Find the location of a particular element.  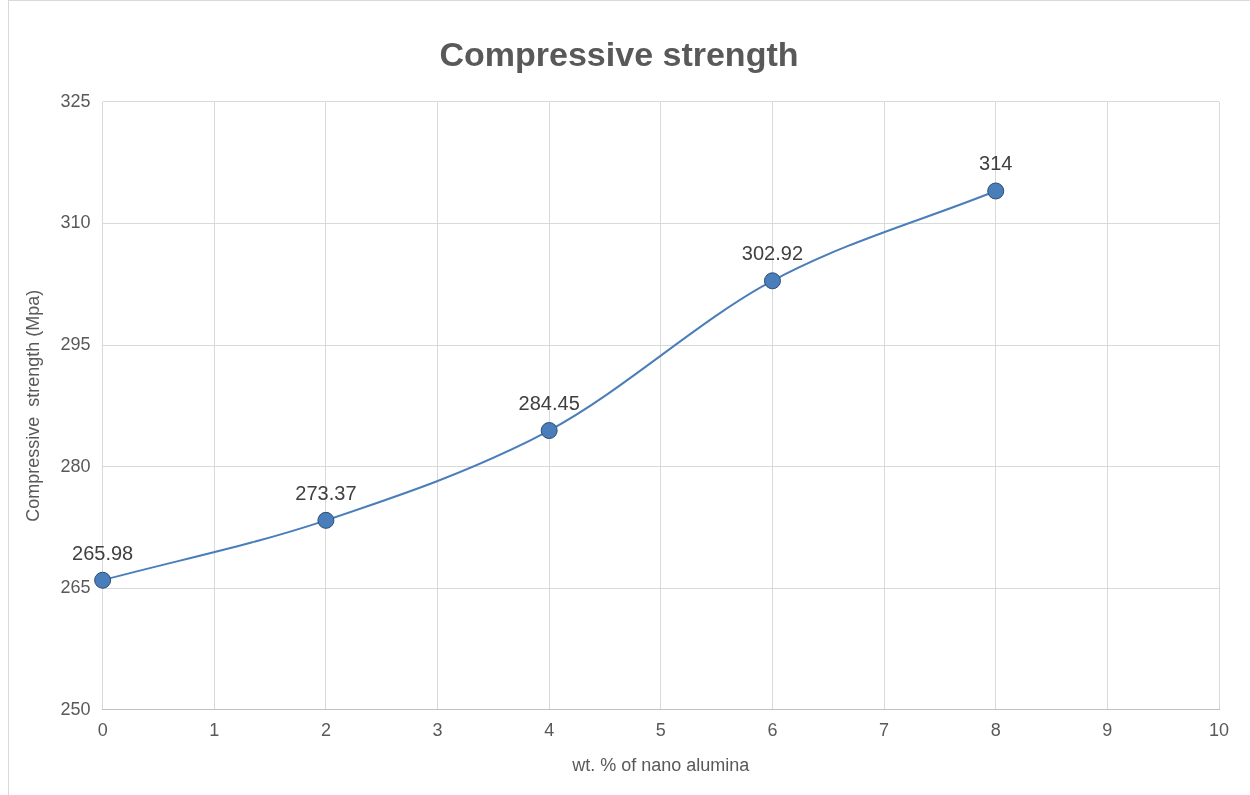

x-tick-label: 4 is located at coordinates (549, 729).